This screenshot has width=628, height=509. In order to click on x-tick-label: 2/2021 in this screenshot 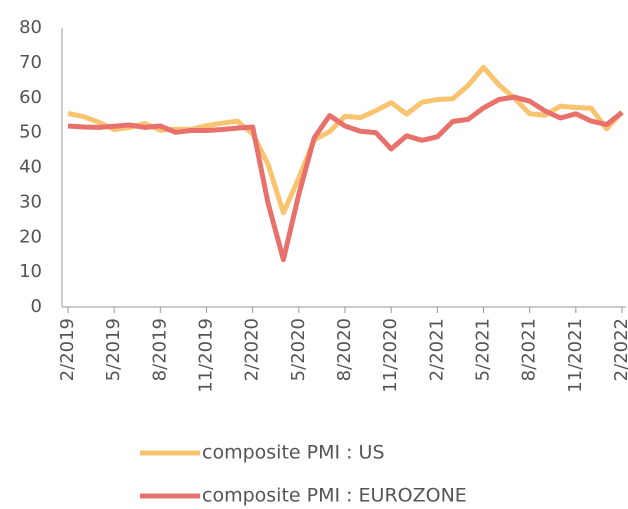, I will do `click(436, 349)`.